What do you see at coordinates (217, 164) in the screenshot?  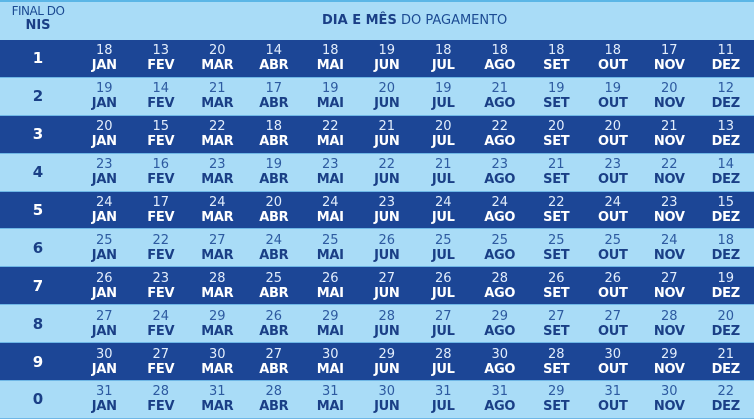 I see `payment-day: 23` at bounding box center [217, 164].